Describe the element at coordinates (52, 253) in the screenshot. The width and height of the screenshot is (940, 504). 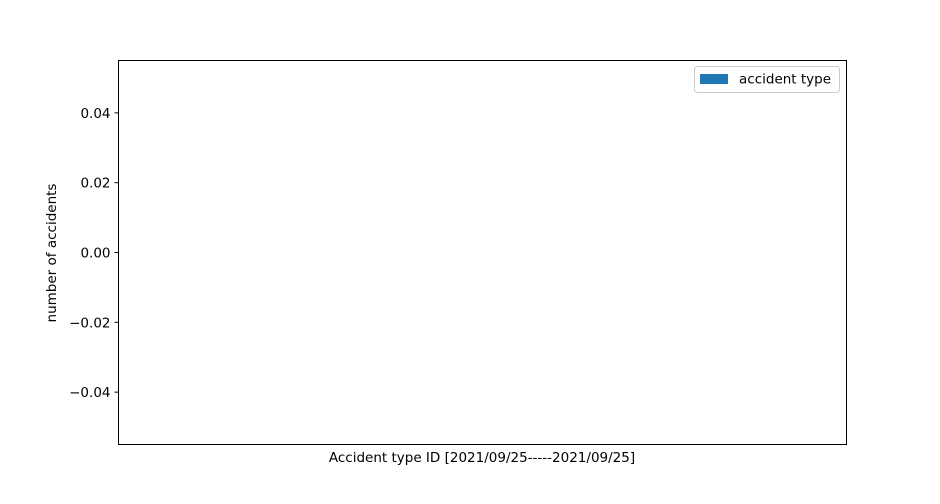
I see `y-axis-label: number of accidents` at that location.